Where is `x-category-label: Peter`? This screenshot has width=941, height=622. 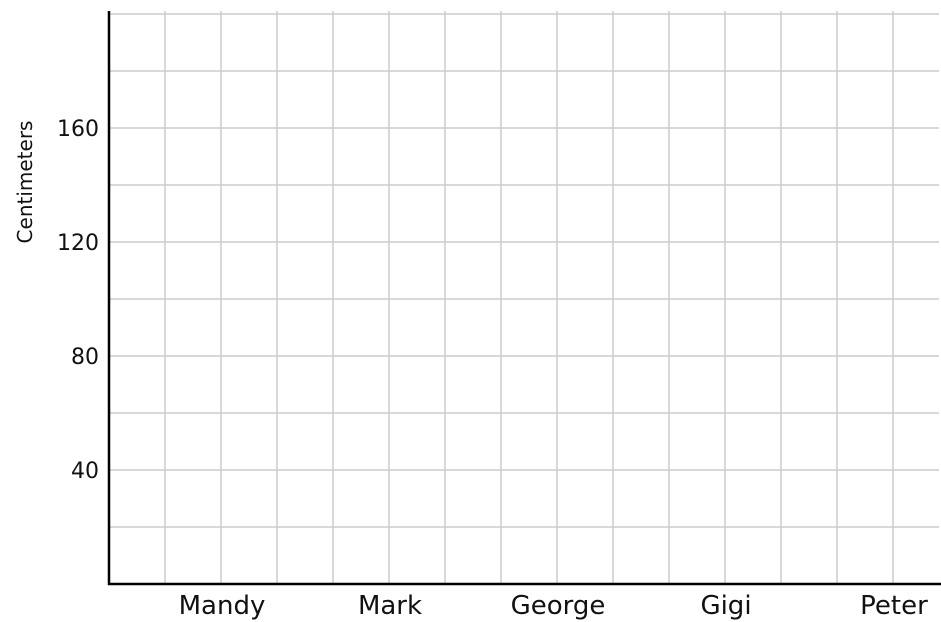
x-category-label: Peter is located at coordinates (894, 606).